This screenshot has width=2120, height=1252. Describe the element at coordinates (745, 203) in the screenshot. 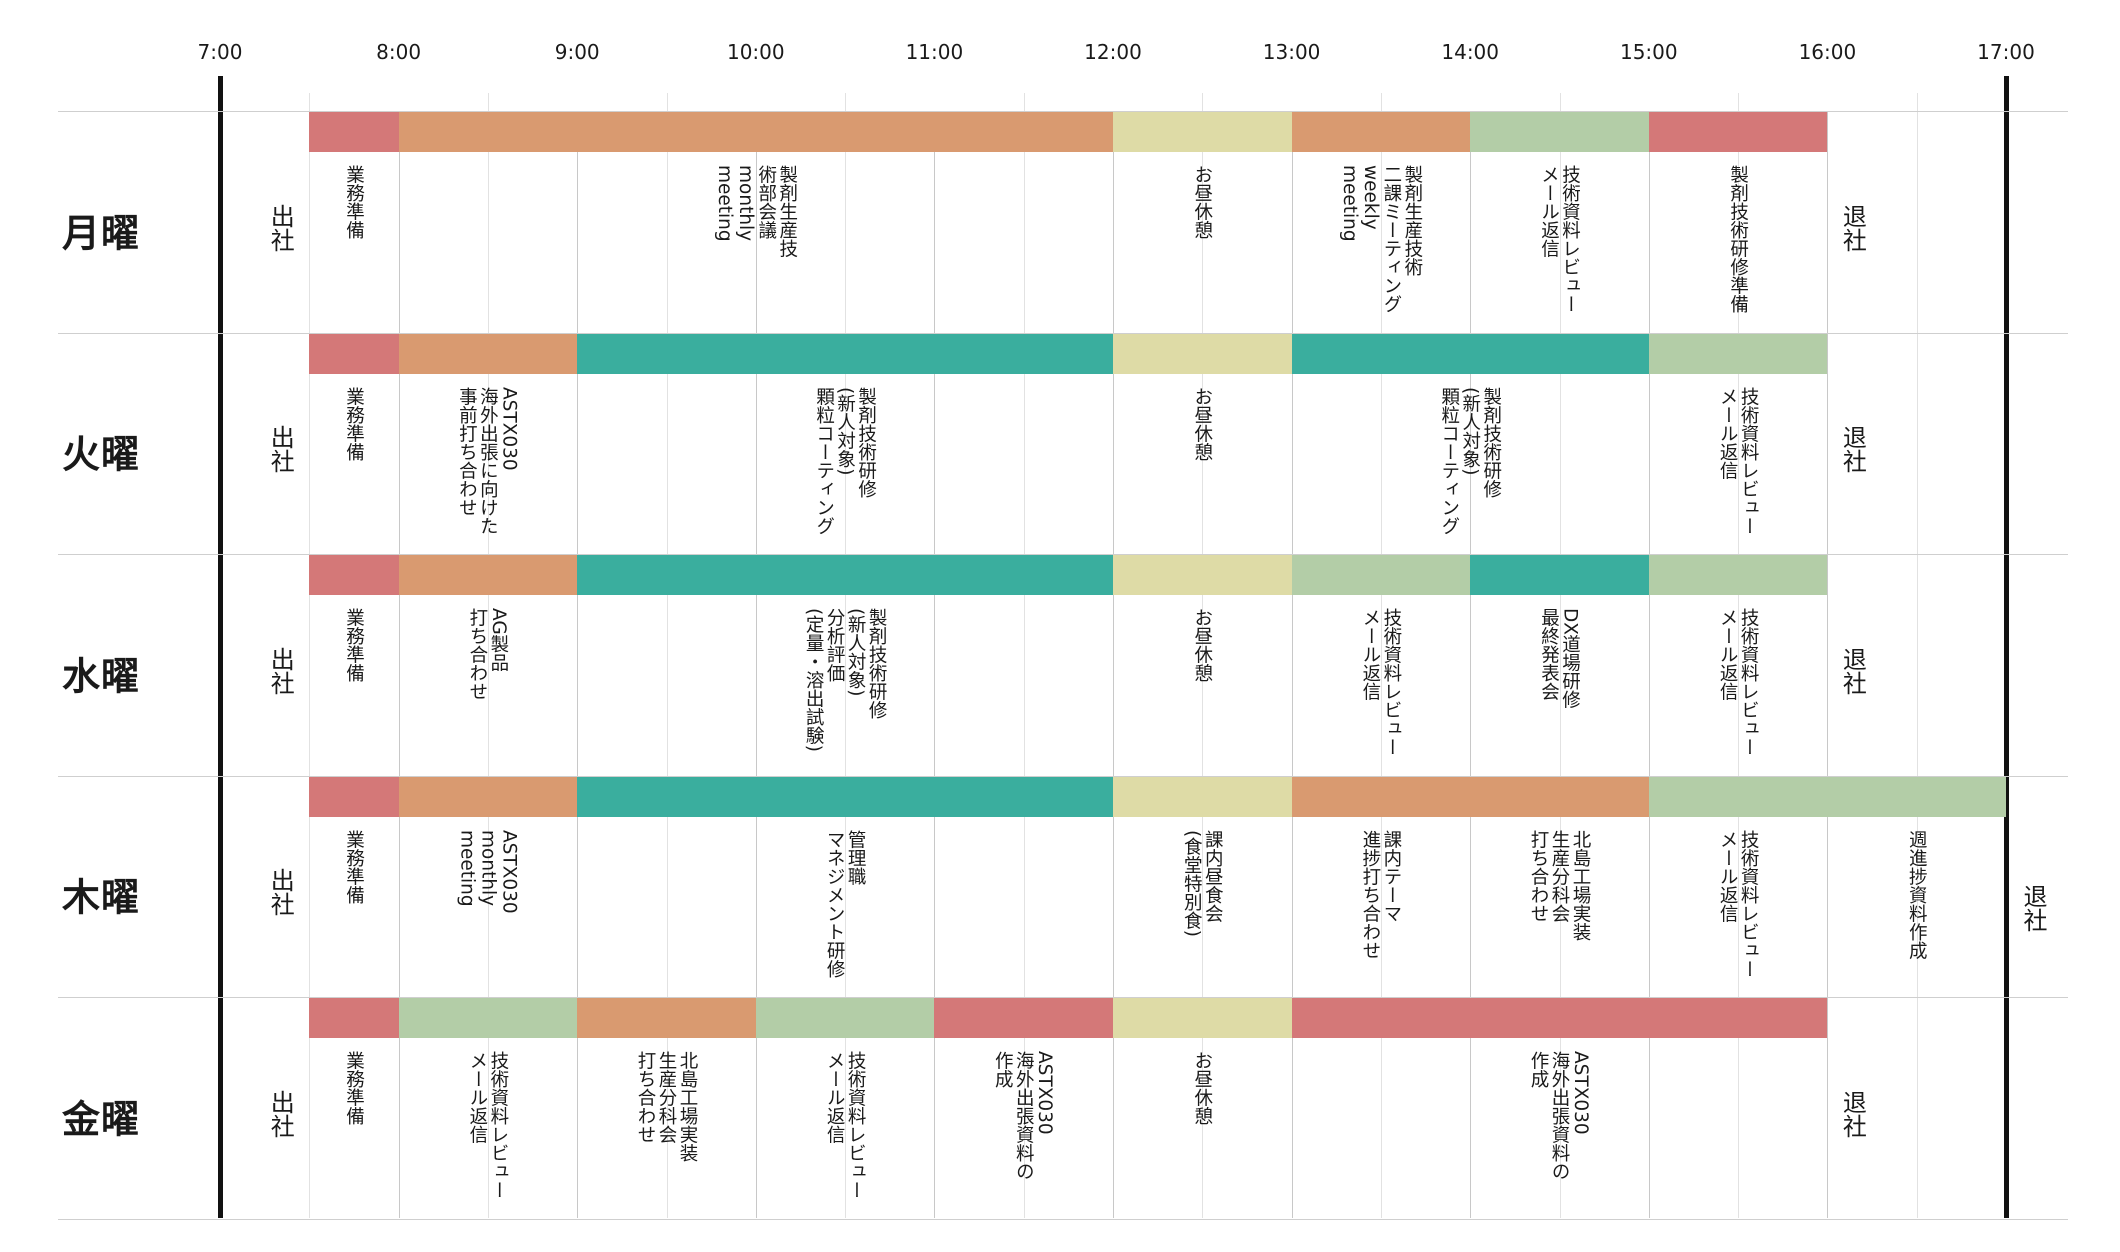

I see `event-label-line: monthly` at that location.